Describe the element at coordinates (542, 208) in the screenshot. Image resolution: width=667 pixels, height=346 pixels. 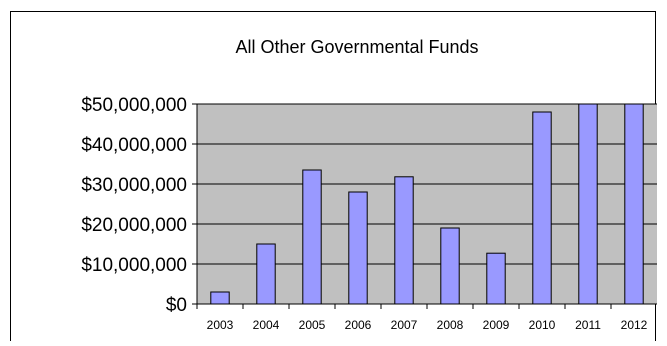
I see `bar-2010` at that location.